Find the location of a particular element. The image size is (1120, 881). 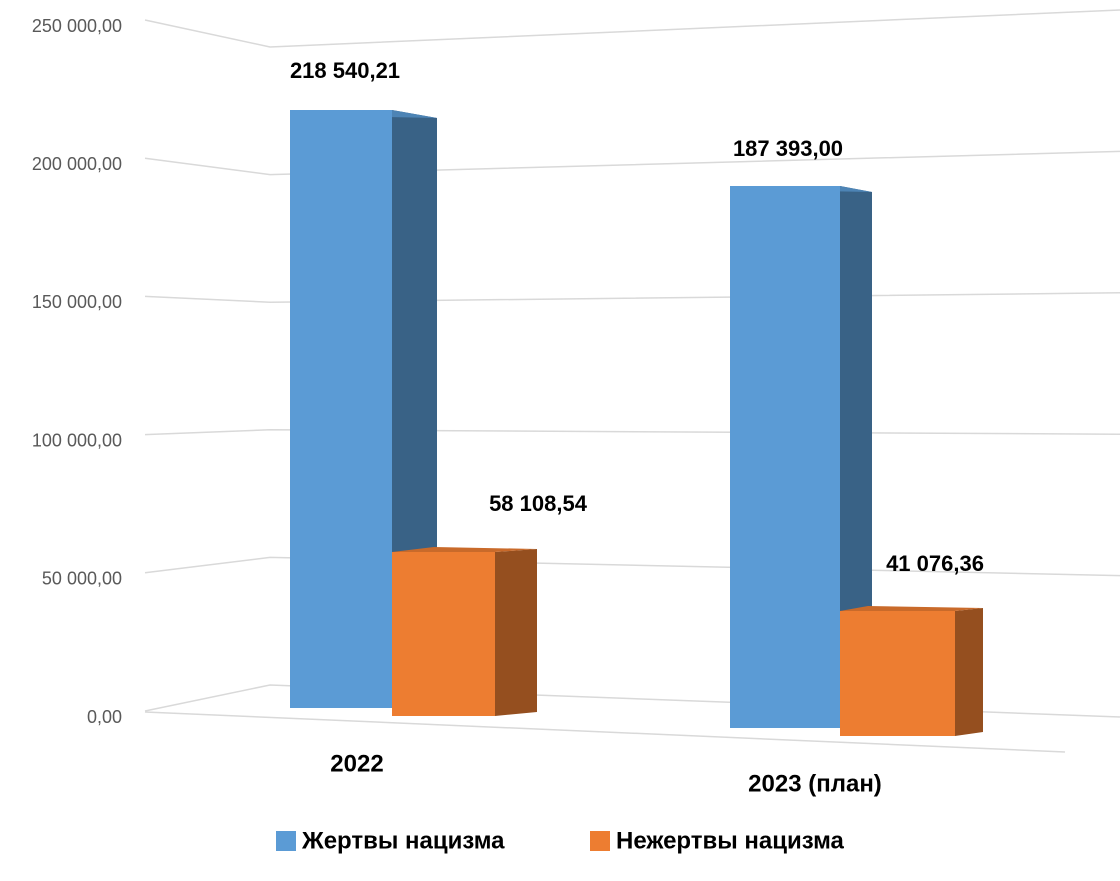

value-label: 187 393,00 is located at coordinates (788, 148).